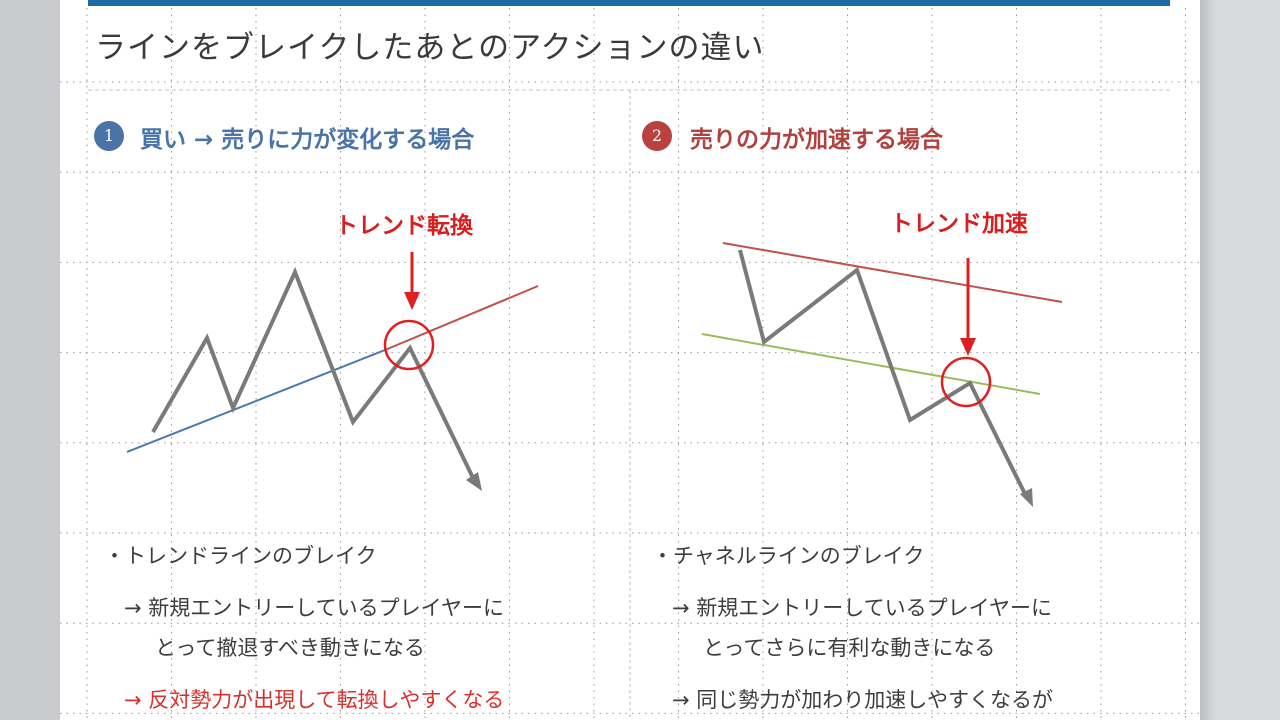 The height and width of the screenshot is (720, 1280). I want to click on channel-lower-line, so click(871, 364).